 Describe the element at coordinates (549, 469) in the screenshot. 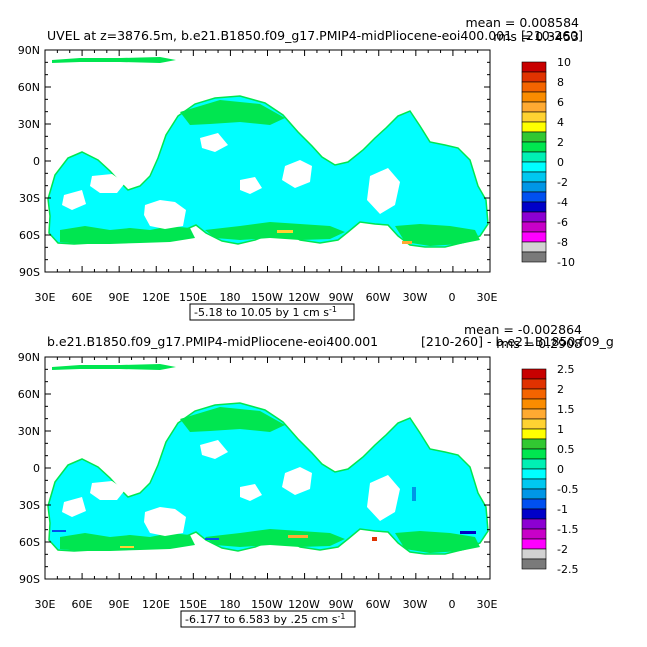

I see `colorbar: 2.5 2 1.5 1 0.5 0 -0.5 -1 -1.5 -2 -2.5` at that location.